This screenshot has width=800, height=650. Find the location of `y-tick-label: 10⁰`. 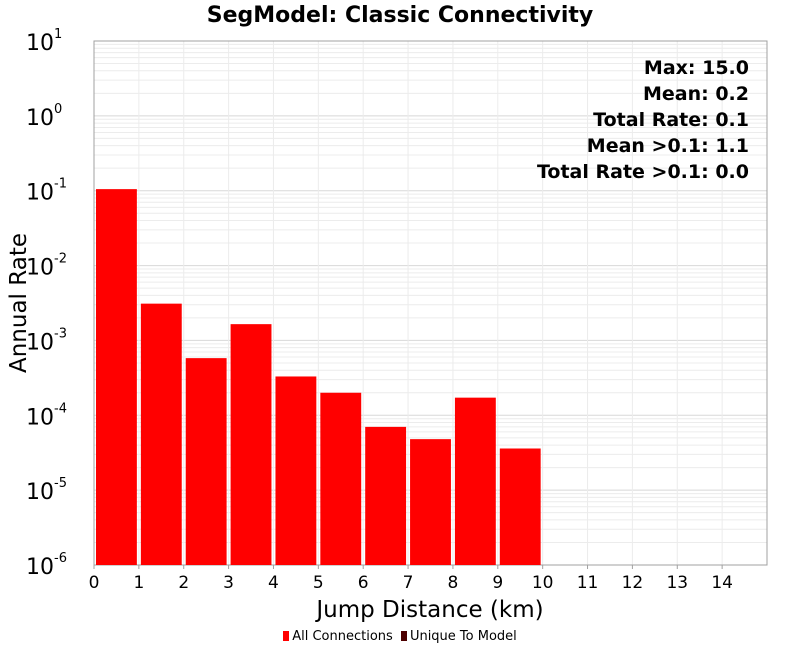

y-tick-label: 10⁰ is located at coordinates (44, 116).